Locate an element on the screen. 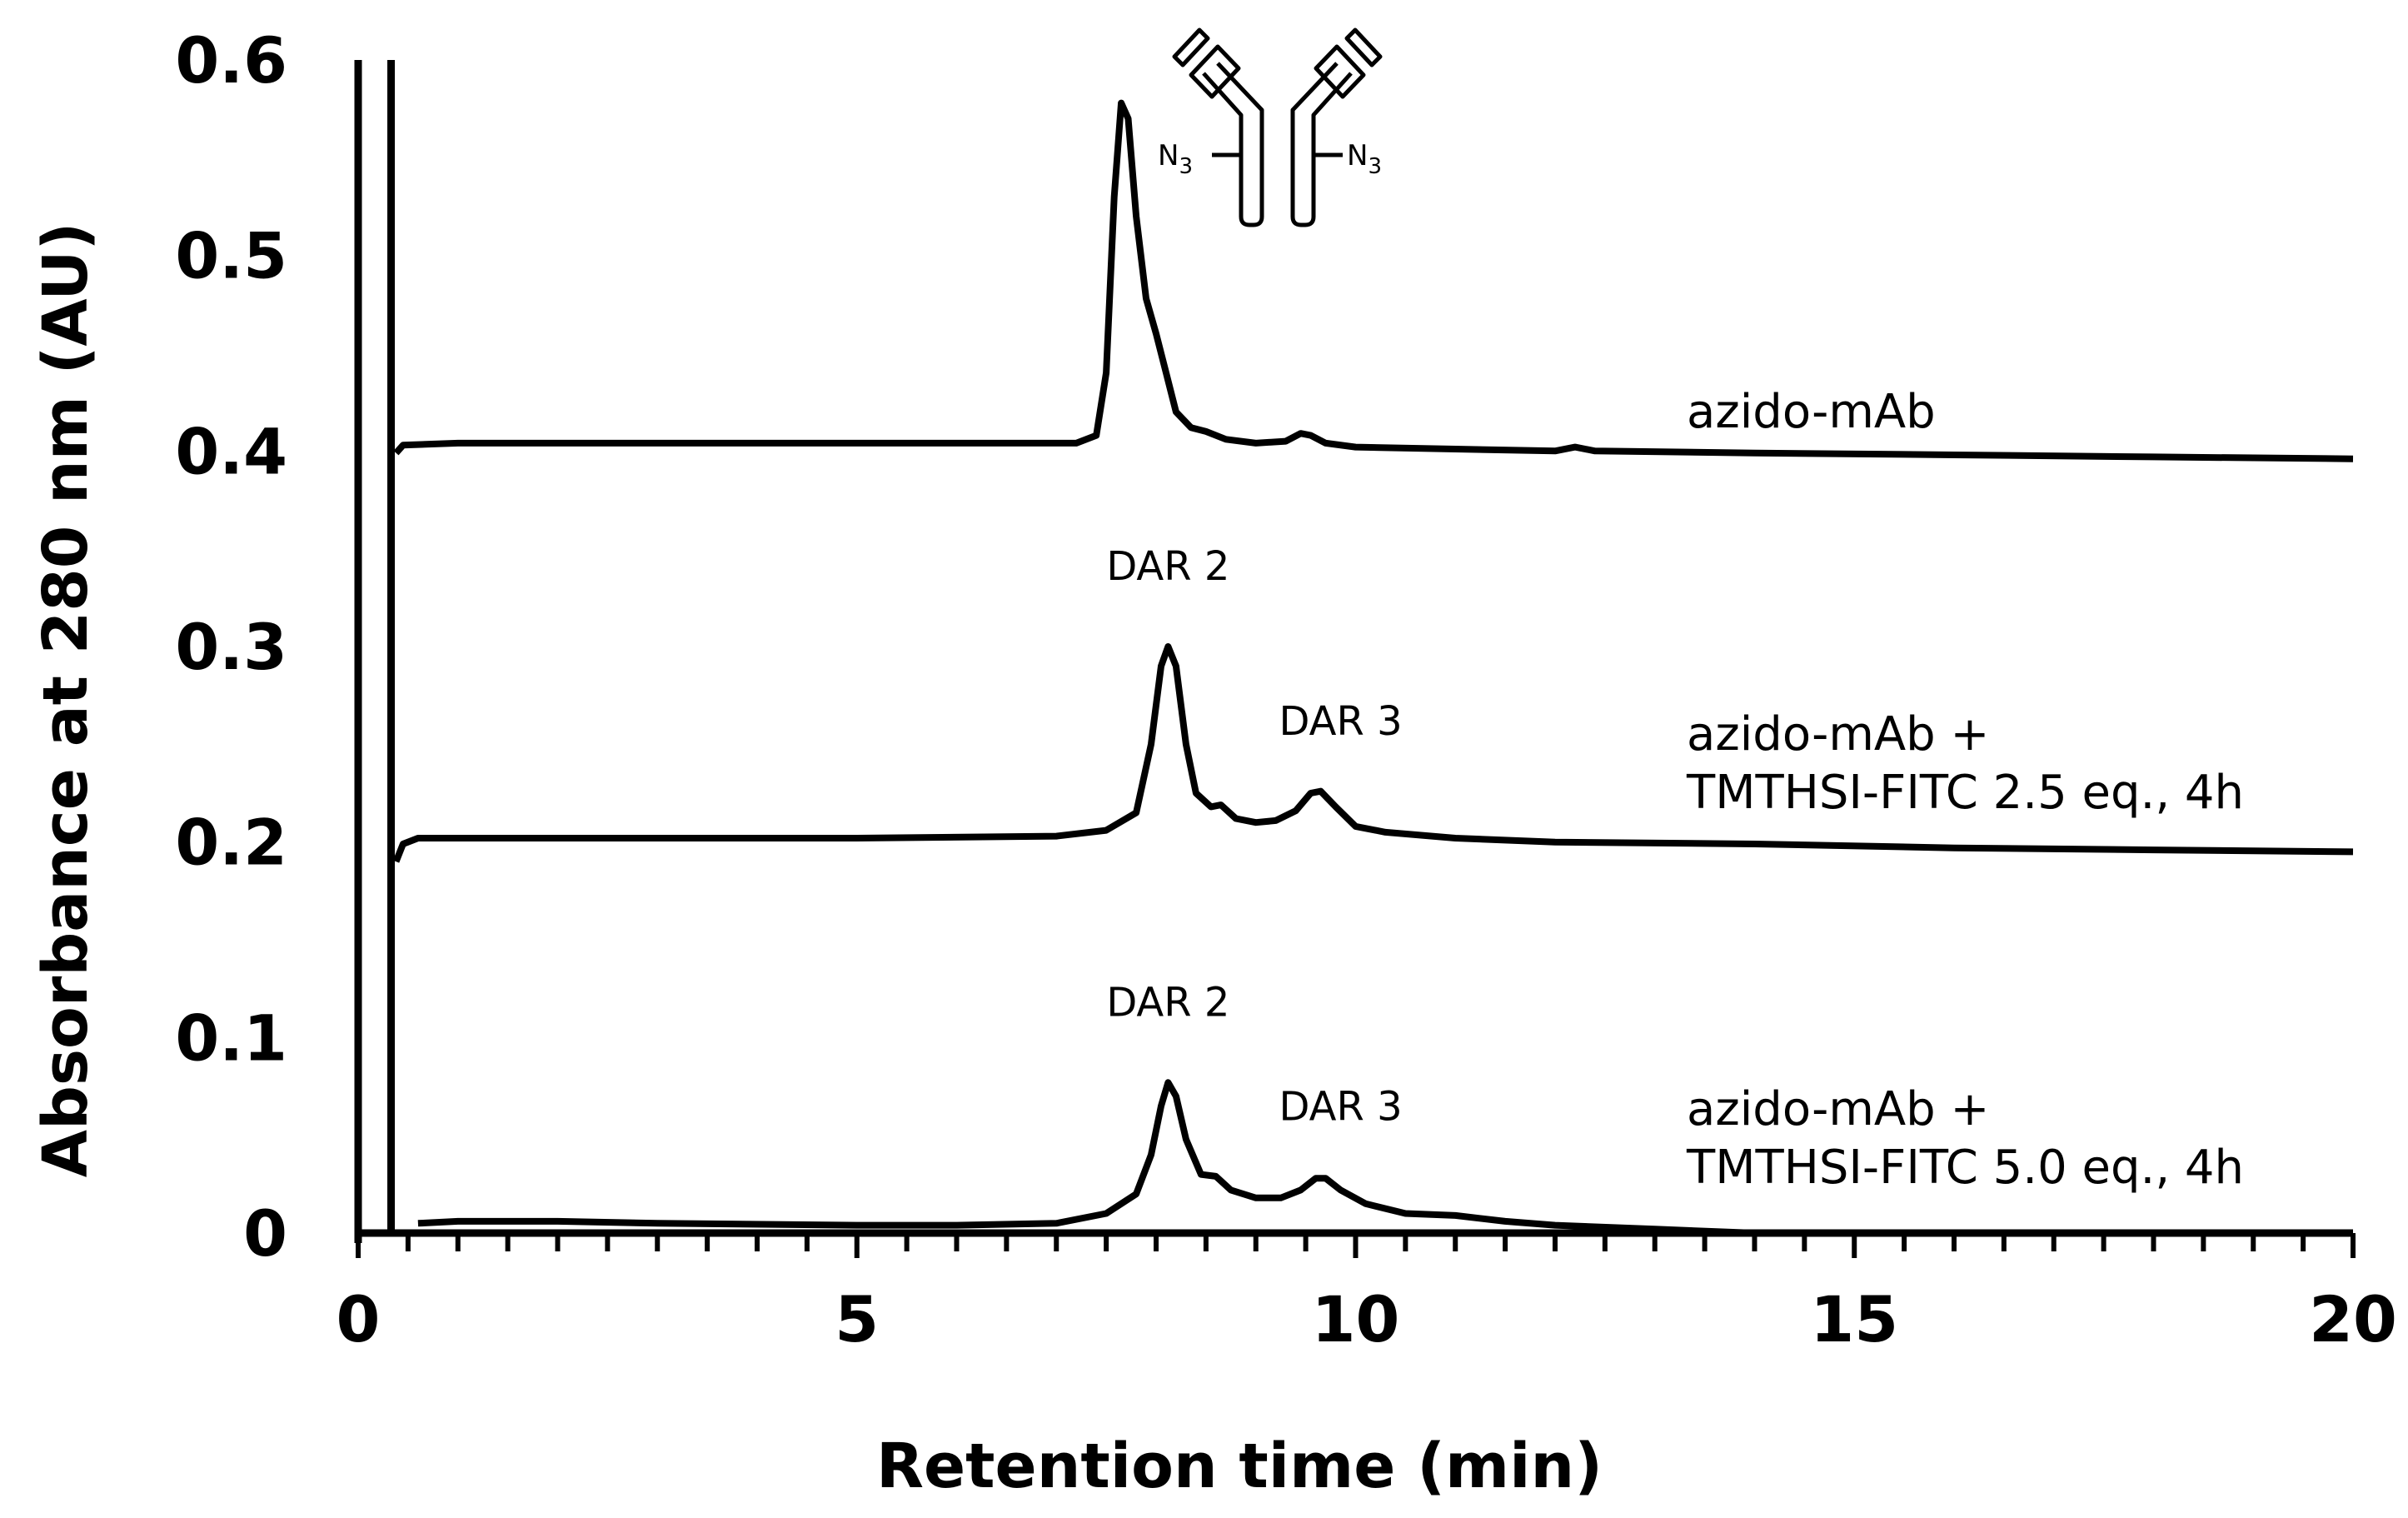 This screenshot has width=2408, height=1518. series-label: azido-mAb + TMTHSI-FITC 5.0 eq., 4h is located at coordinates (1965, 1139).